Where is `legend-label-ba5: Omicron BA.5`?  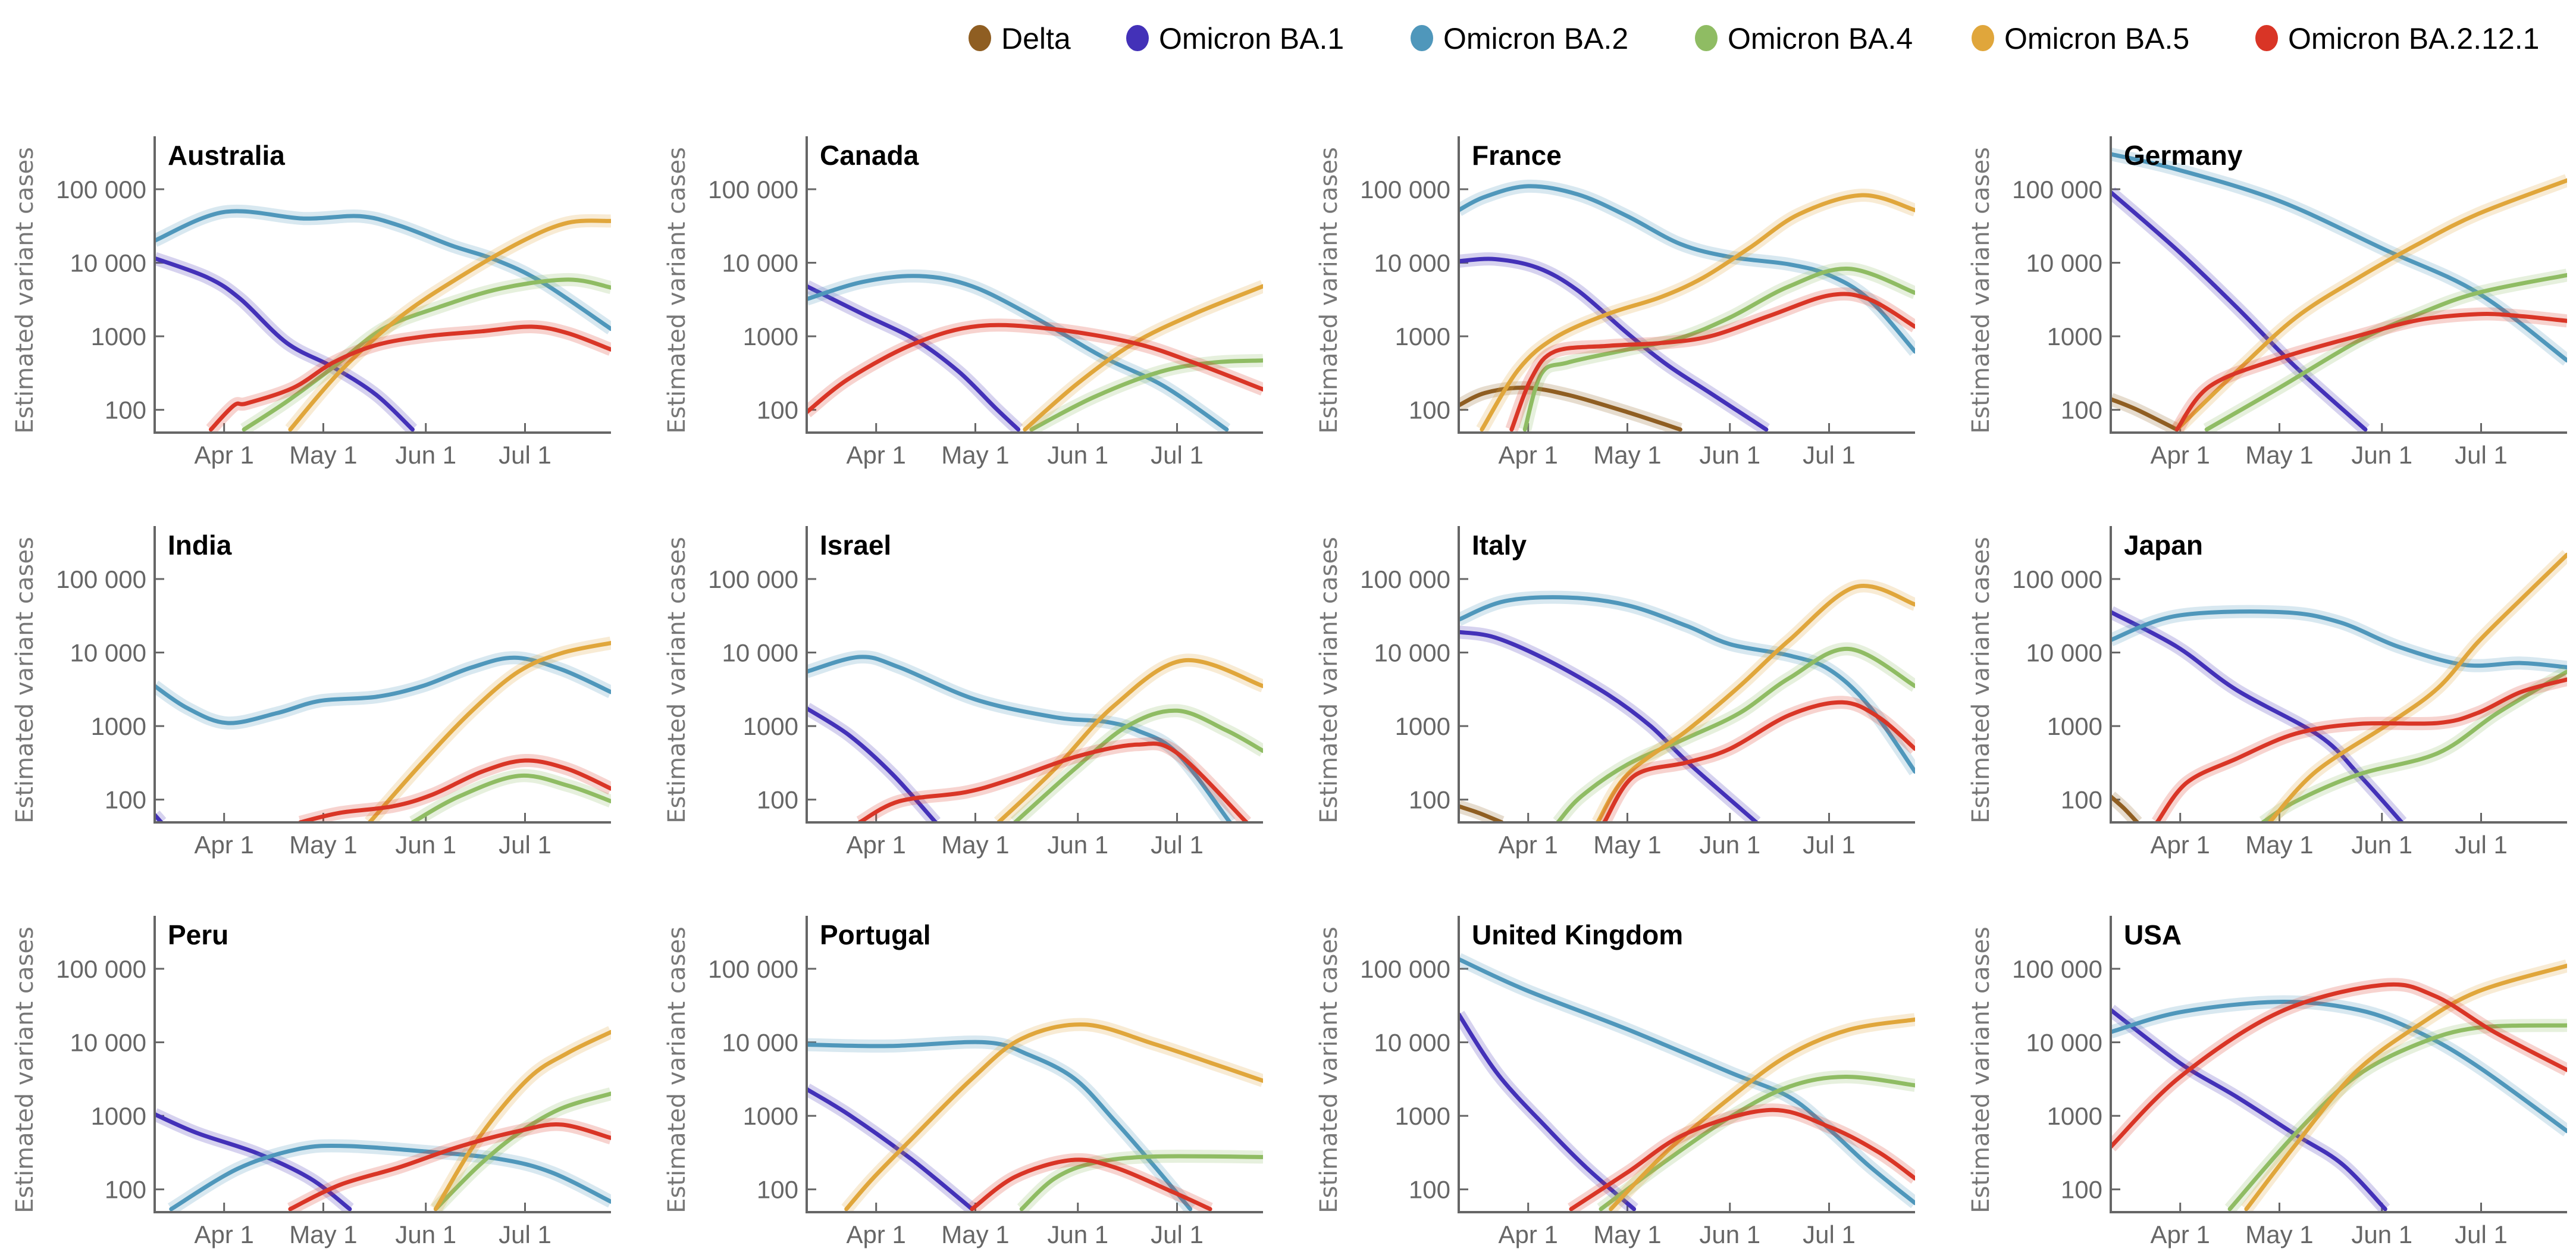 legend-label-ba5: Omicron BA.5 is located at coordinates (2096, 38).